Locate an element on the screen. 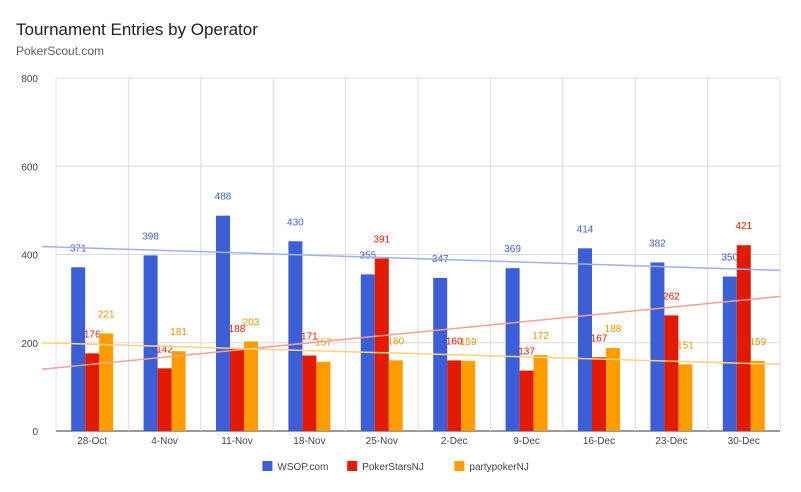 This screenshot has width=801, height=492. y-tick-label: 200 is located at coordinates (29, 344).